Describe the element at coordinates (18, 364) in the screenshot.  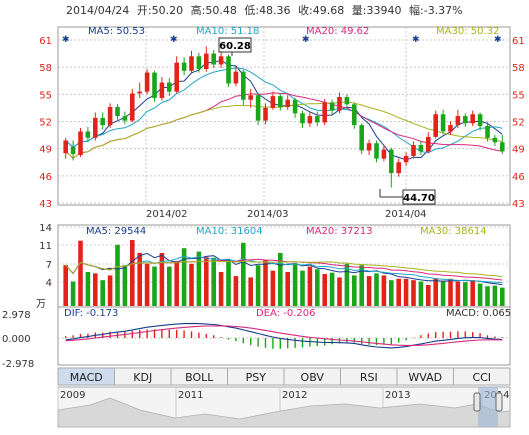
I see `macd-axis-bottom: -2.978` at that location.